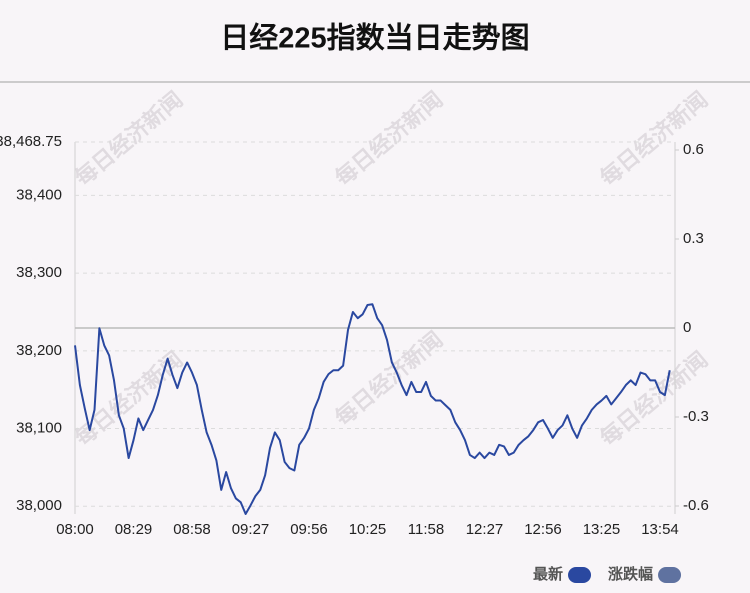 The height and width of the screenshot is (593, 750). What do you see at coordinates (31, 141) in the screenshot?
I see `y-tick-label: 38,468.75` at bounding box center [31, 141].